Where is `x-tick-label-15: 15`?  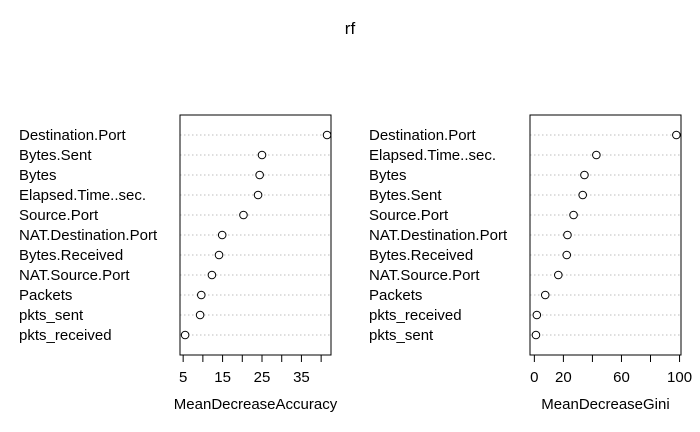
x-tick-label-15: 15 is located at coordinates (222, 377).